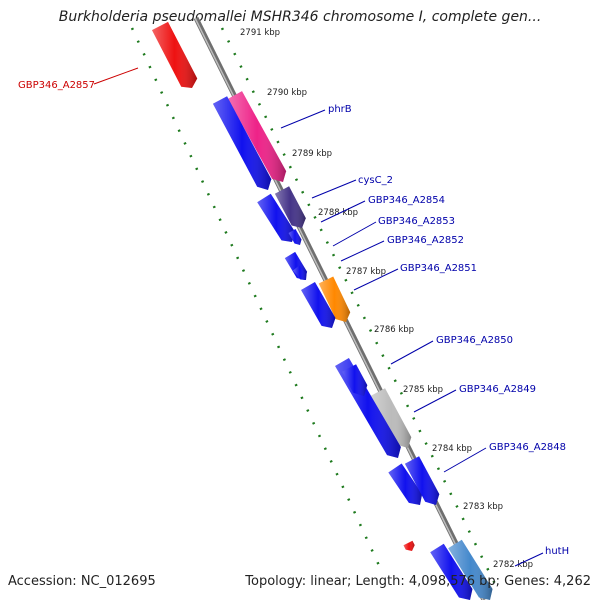 The width and height of the screenshot is (600, 600). What do you see at coordinates (406, 200) in the screenshot?
I see `gene-label: GBP346_A2854` at bounding box center [406, 200].